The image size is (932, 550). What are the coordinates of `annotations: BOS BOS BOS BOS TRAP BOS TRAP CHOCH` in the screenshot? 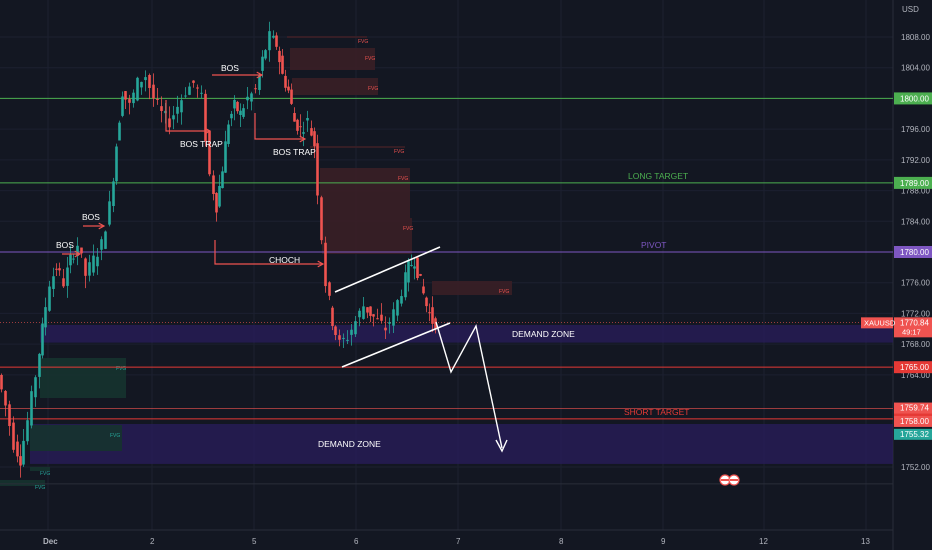 It's located at (190, 165).